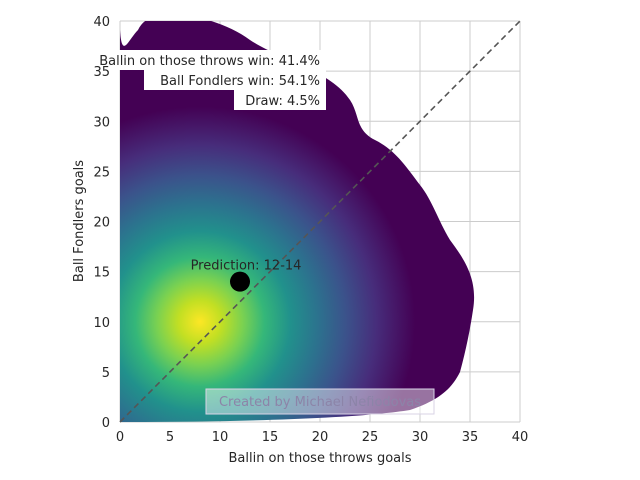 The width and height of the screenshot is (640, 480). Describe the element at coordinates (246, 266) in the screenshot. I see `prediction-label: Prediction: 12-14` at that location.